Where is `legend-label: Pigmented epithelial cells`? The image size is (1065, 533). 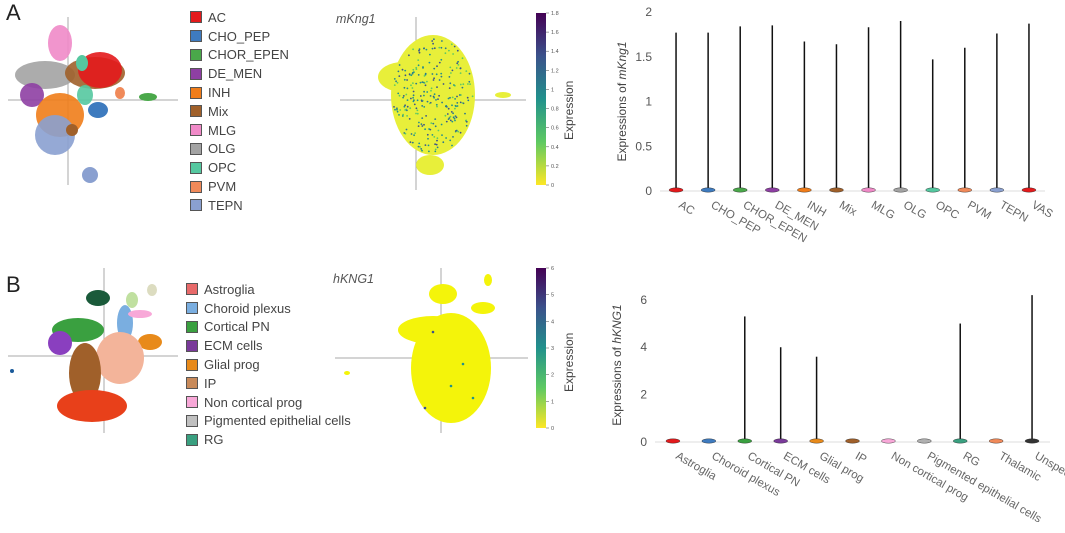
legend-label: Pigmented epithelial cells is located at coordinates (277, 421).